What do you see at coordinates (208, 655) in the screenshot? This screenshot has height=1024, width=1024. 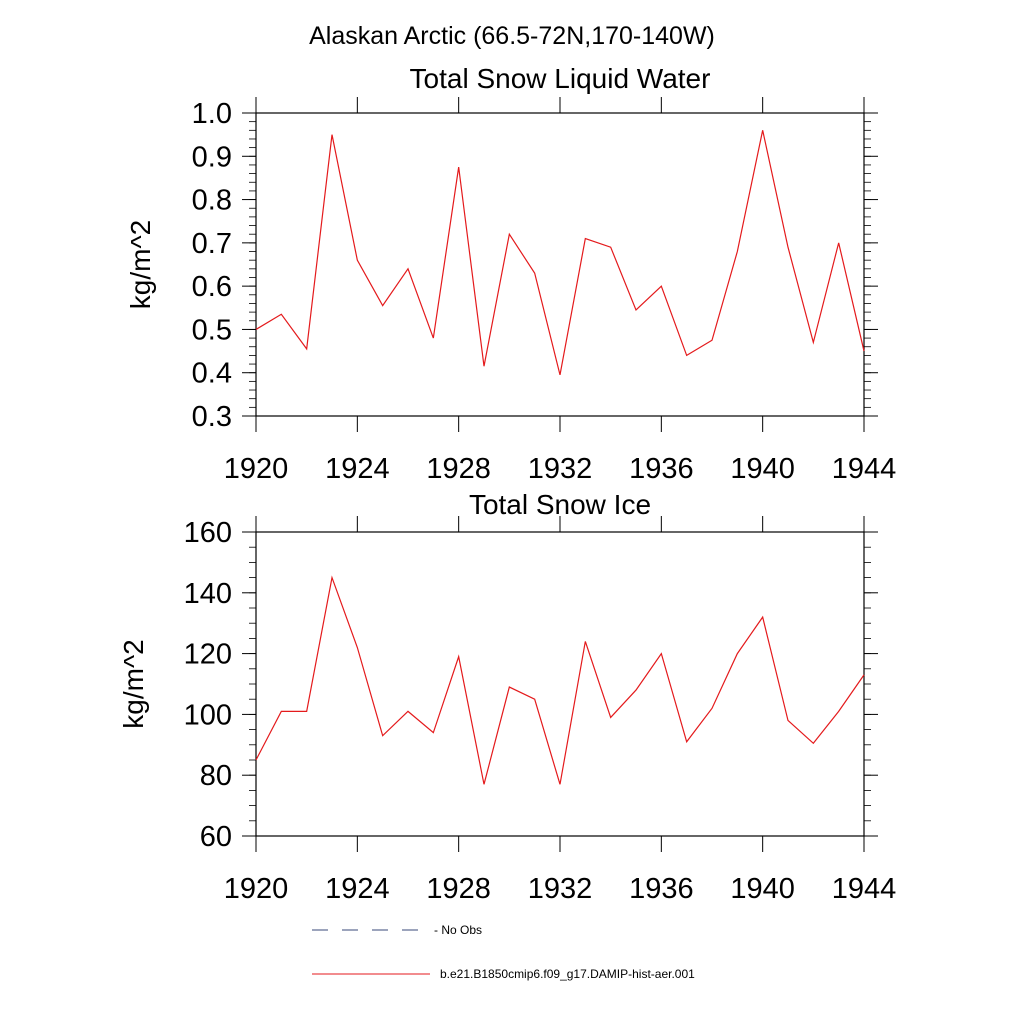 I see `y-tick-label: 120` at bounding box center [208, 655].